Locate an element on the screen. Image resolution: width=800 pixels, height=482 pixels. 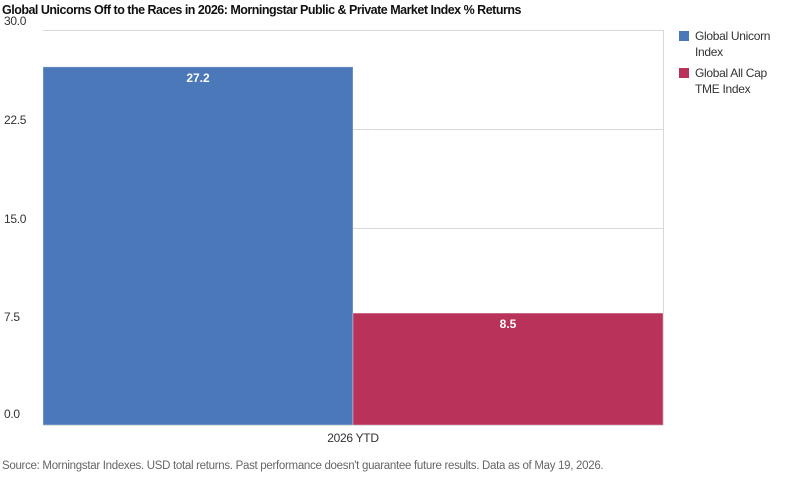
x-tick-label: 2026 YTD is located at coordinates (353, 438).